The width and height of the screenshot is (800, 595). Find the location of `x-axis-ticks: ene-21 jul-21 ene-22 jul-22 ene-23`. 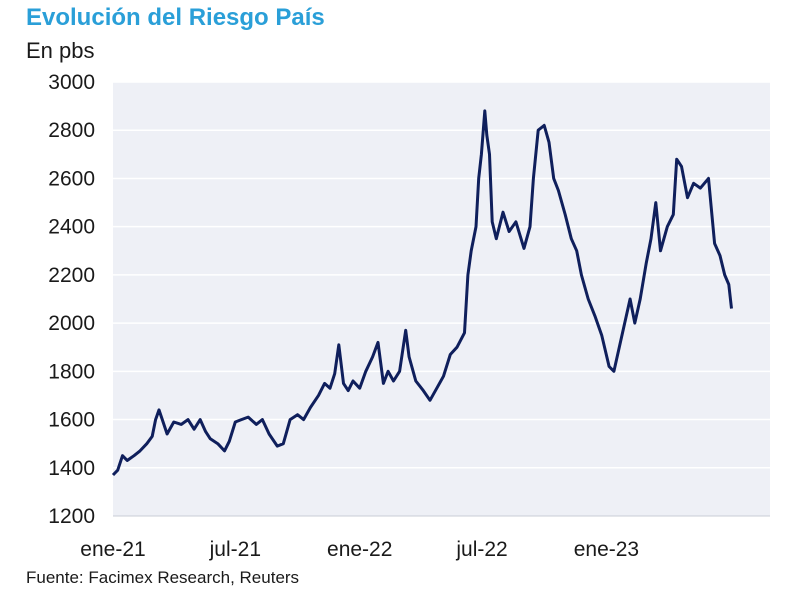

x-axis-ticks: ene-21 jul-21 ene-22 jul-22 ene-23 is located at coordinates (359, 549).